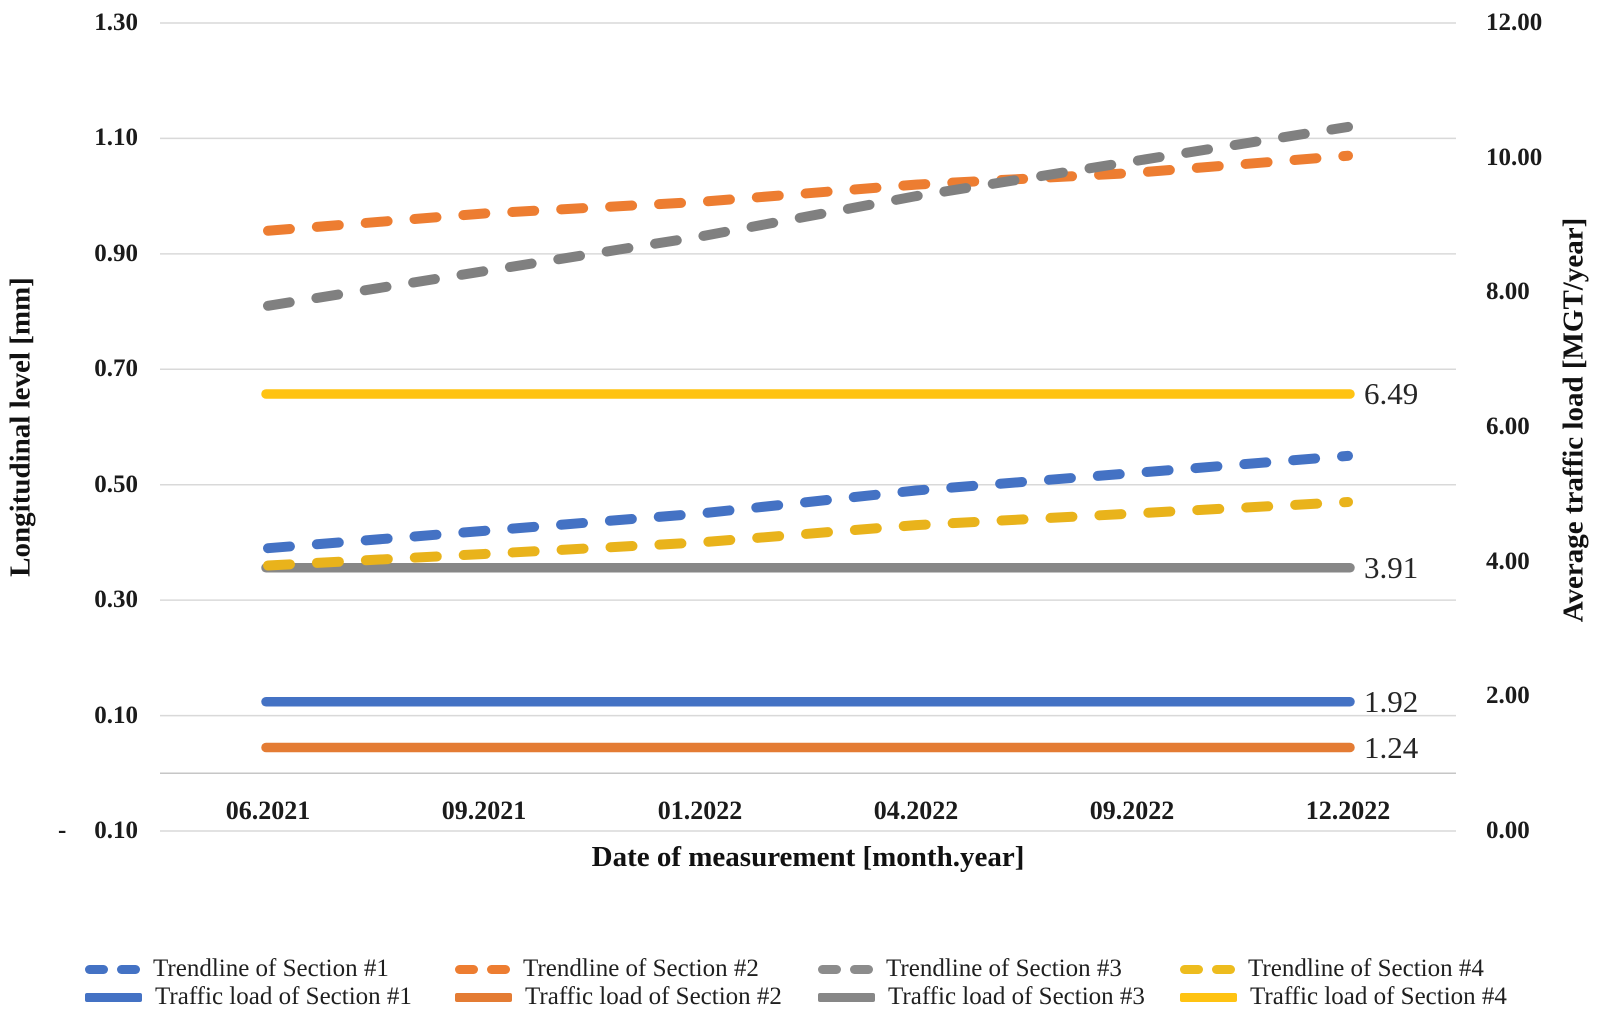 This screenshot has height=1029, width=1601. What do you see at coordinates (1348, 810) in the screenshot?
I see `x-axis-tick-label: 12.2022` at bounding box center [1348, 810].